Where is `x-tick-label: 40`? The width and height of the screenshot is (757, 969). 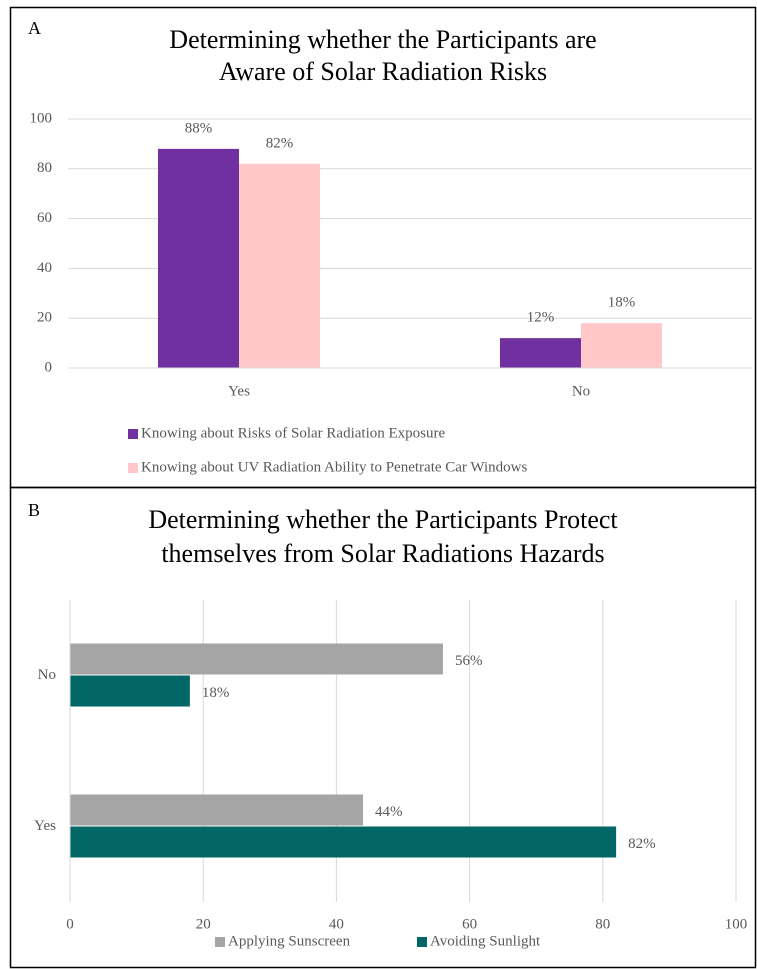 x-tick-label: 40 is located at coordinates (336, 924).